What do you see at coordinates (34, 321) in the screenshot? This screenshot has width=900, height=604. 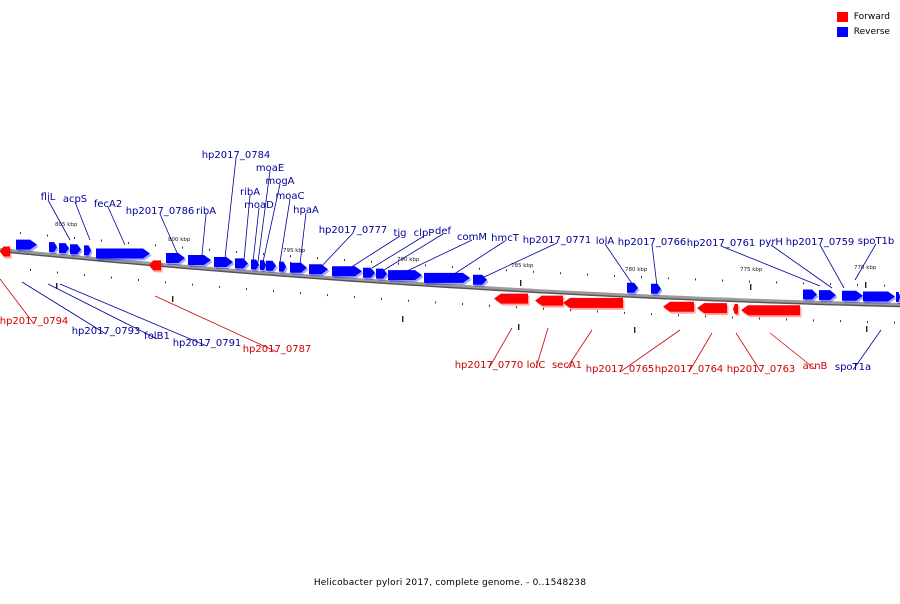 I see `forward-gene-hp2017-0794-label: hp2017_0794` at bounding box center [34, 321].